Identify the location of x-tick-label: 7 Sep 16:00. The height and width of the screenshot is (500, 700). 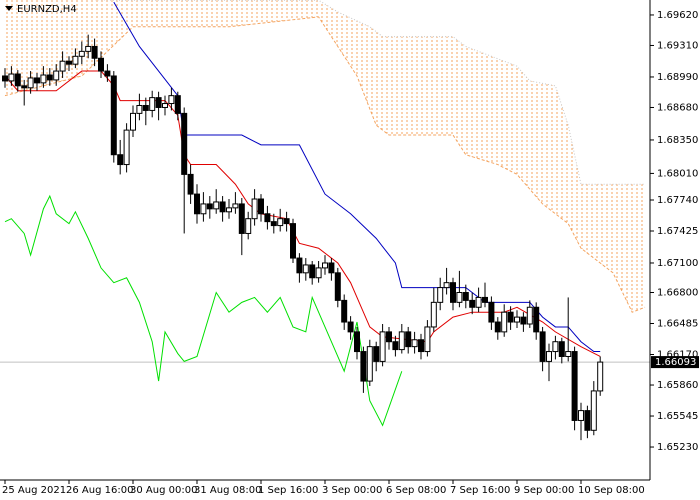
(480, 490).